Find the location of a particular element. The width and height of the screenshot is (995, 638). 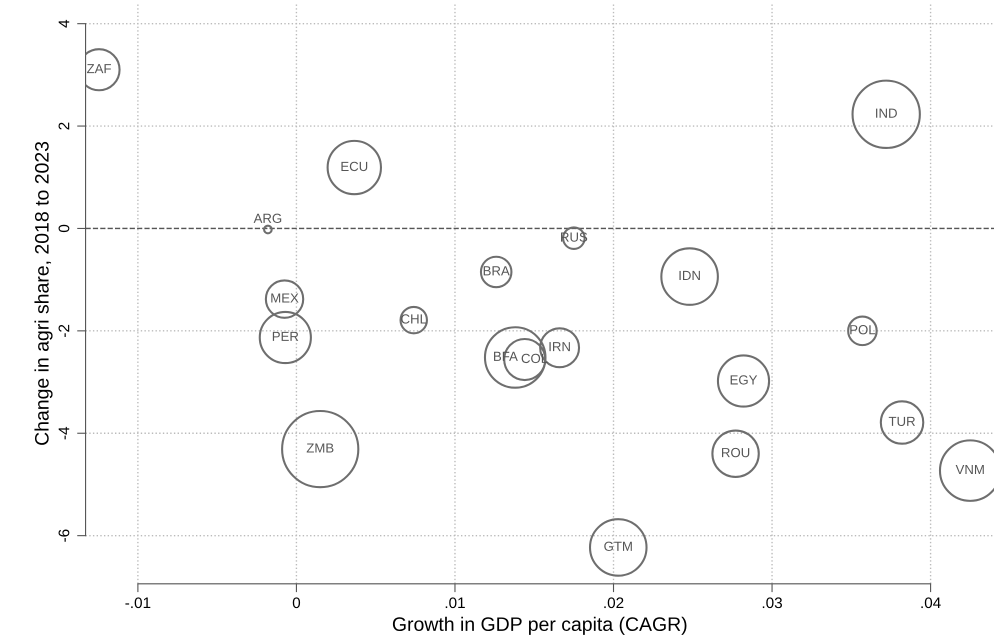

x-axis-title: Growth in GDP per capita (CAGR) is located at coordinates (539, 625).